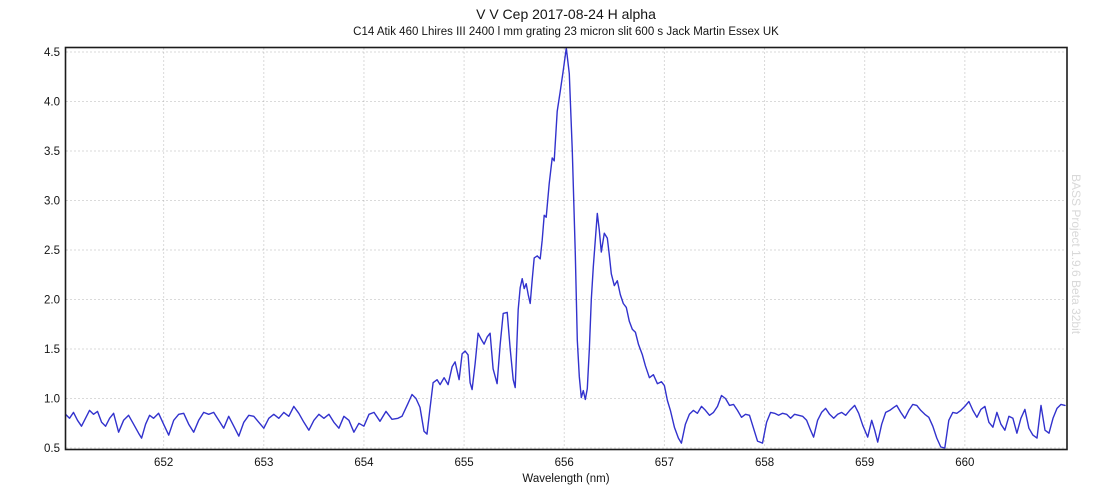 This screenshot has height=500, width=1100. I want to click on y-tick-label: 2.5, so click(52, 251).